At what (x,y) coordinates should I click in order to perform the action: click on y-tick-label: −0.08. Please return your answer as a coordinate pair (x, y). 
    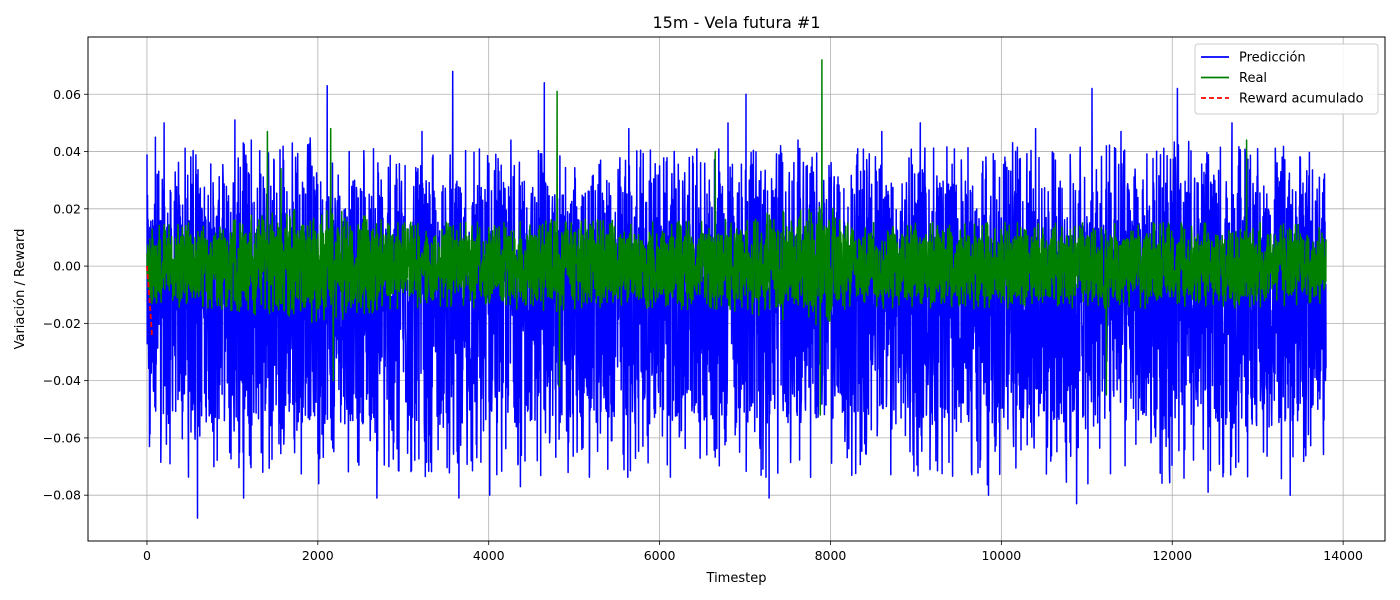
    Looking at the image, I should click on (62, 495).